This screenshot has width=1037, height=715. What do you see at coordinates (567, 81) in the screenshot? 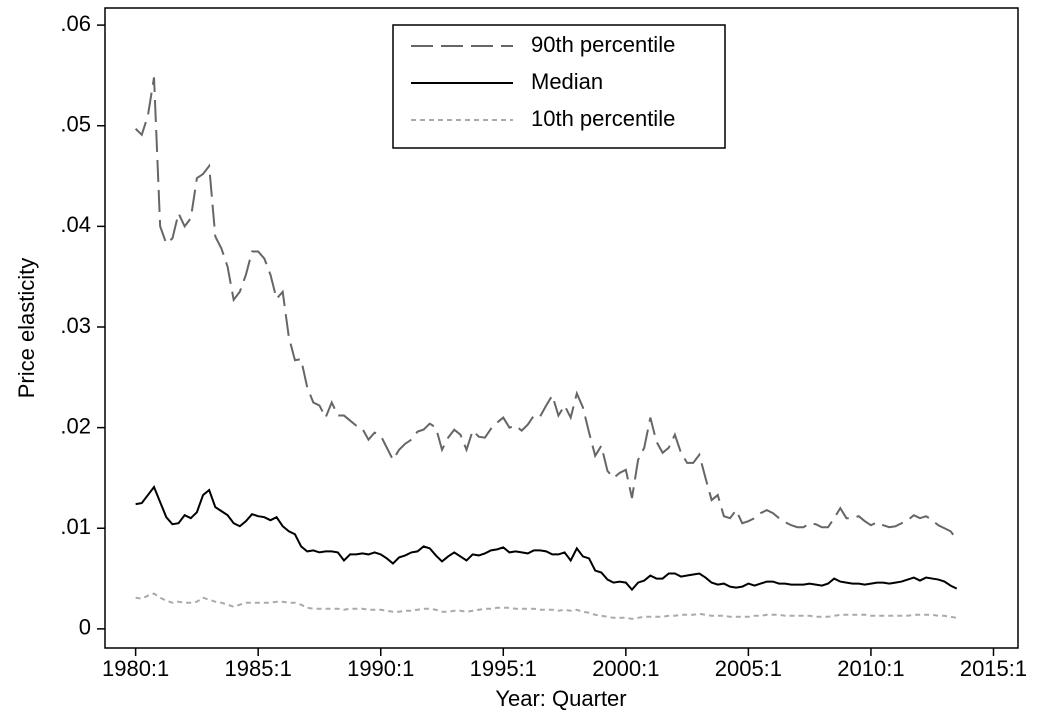
I see `legend-label: Median` at bounding box center [567, 81].